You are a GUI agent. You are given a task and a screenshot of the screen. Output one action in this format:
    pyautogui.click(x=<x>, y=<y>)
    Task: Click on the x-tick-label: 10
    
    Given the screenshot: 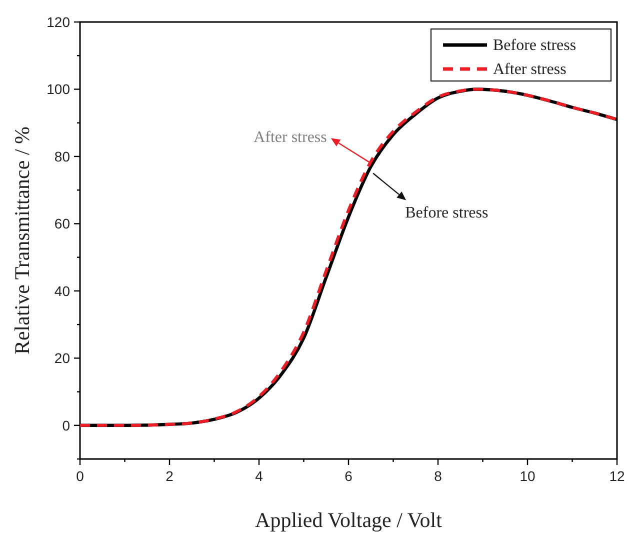 What is the action you would take?
    pyautogui.click(x=528, y=476)
    